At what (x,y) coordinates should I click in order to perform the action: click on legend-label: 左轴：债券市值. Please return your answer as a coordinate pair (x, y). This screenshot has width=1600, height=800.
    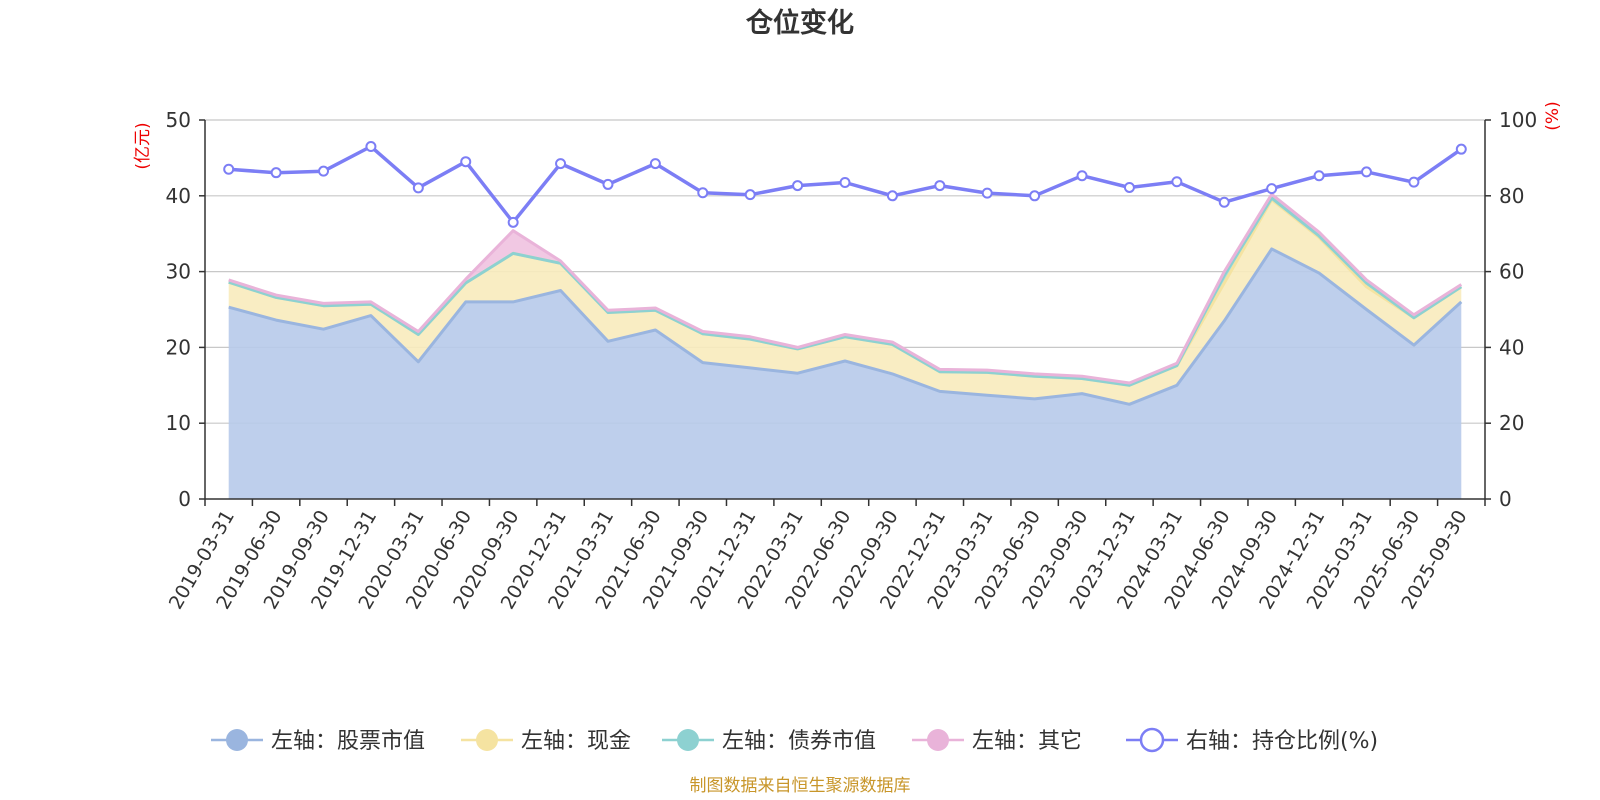
    Looking at the image, I should click on (799, 741).